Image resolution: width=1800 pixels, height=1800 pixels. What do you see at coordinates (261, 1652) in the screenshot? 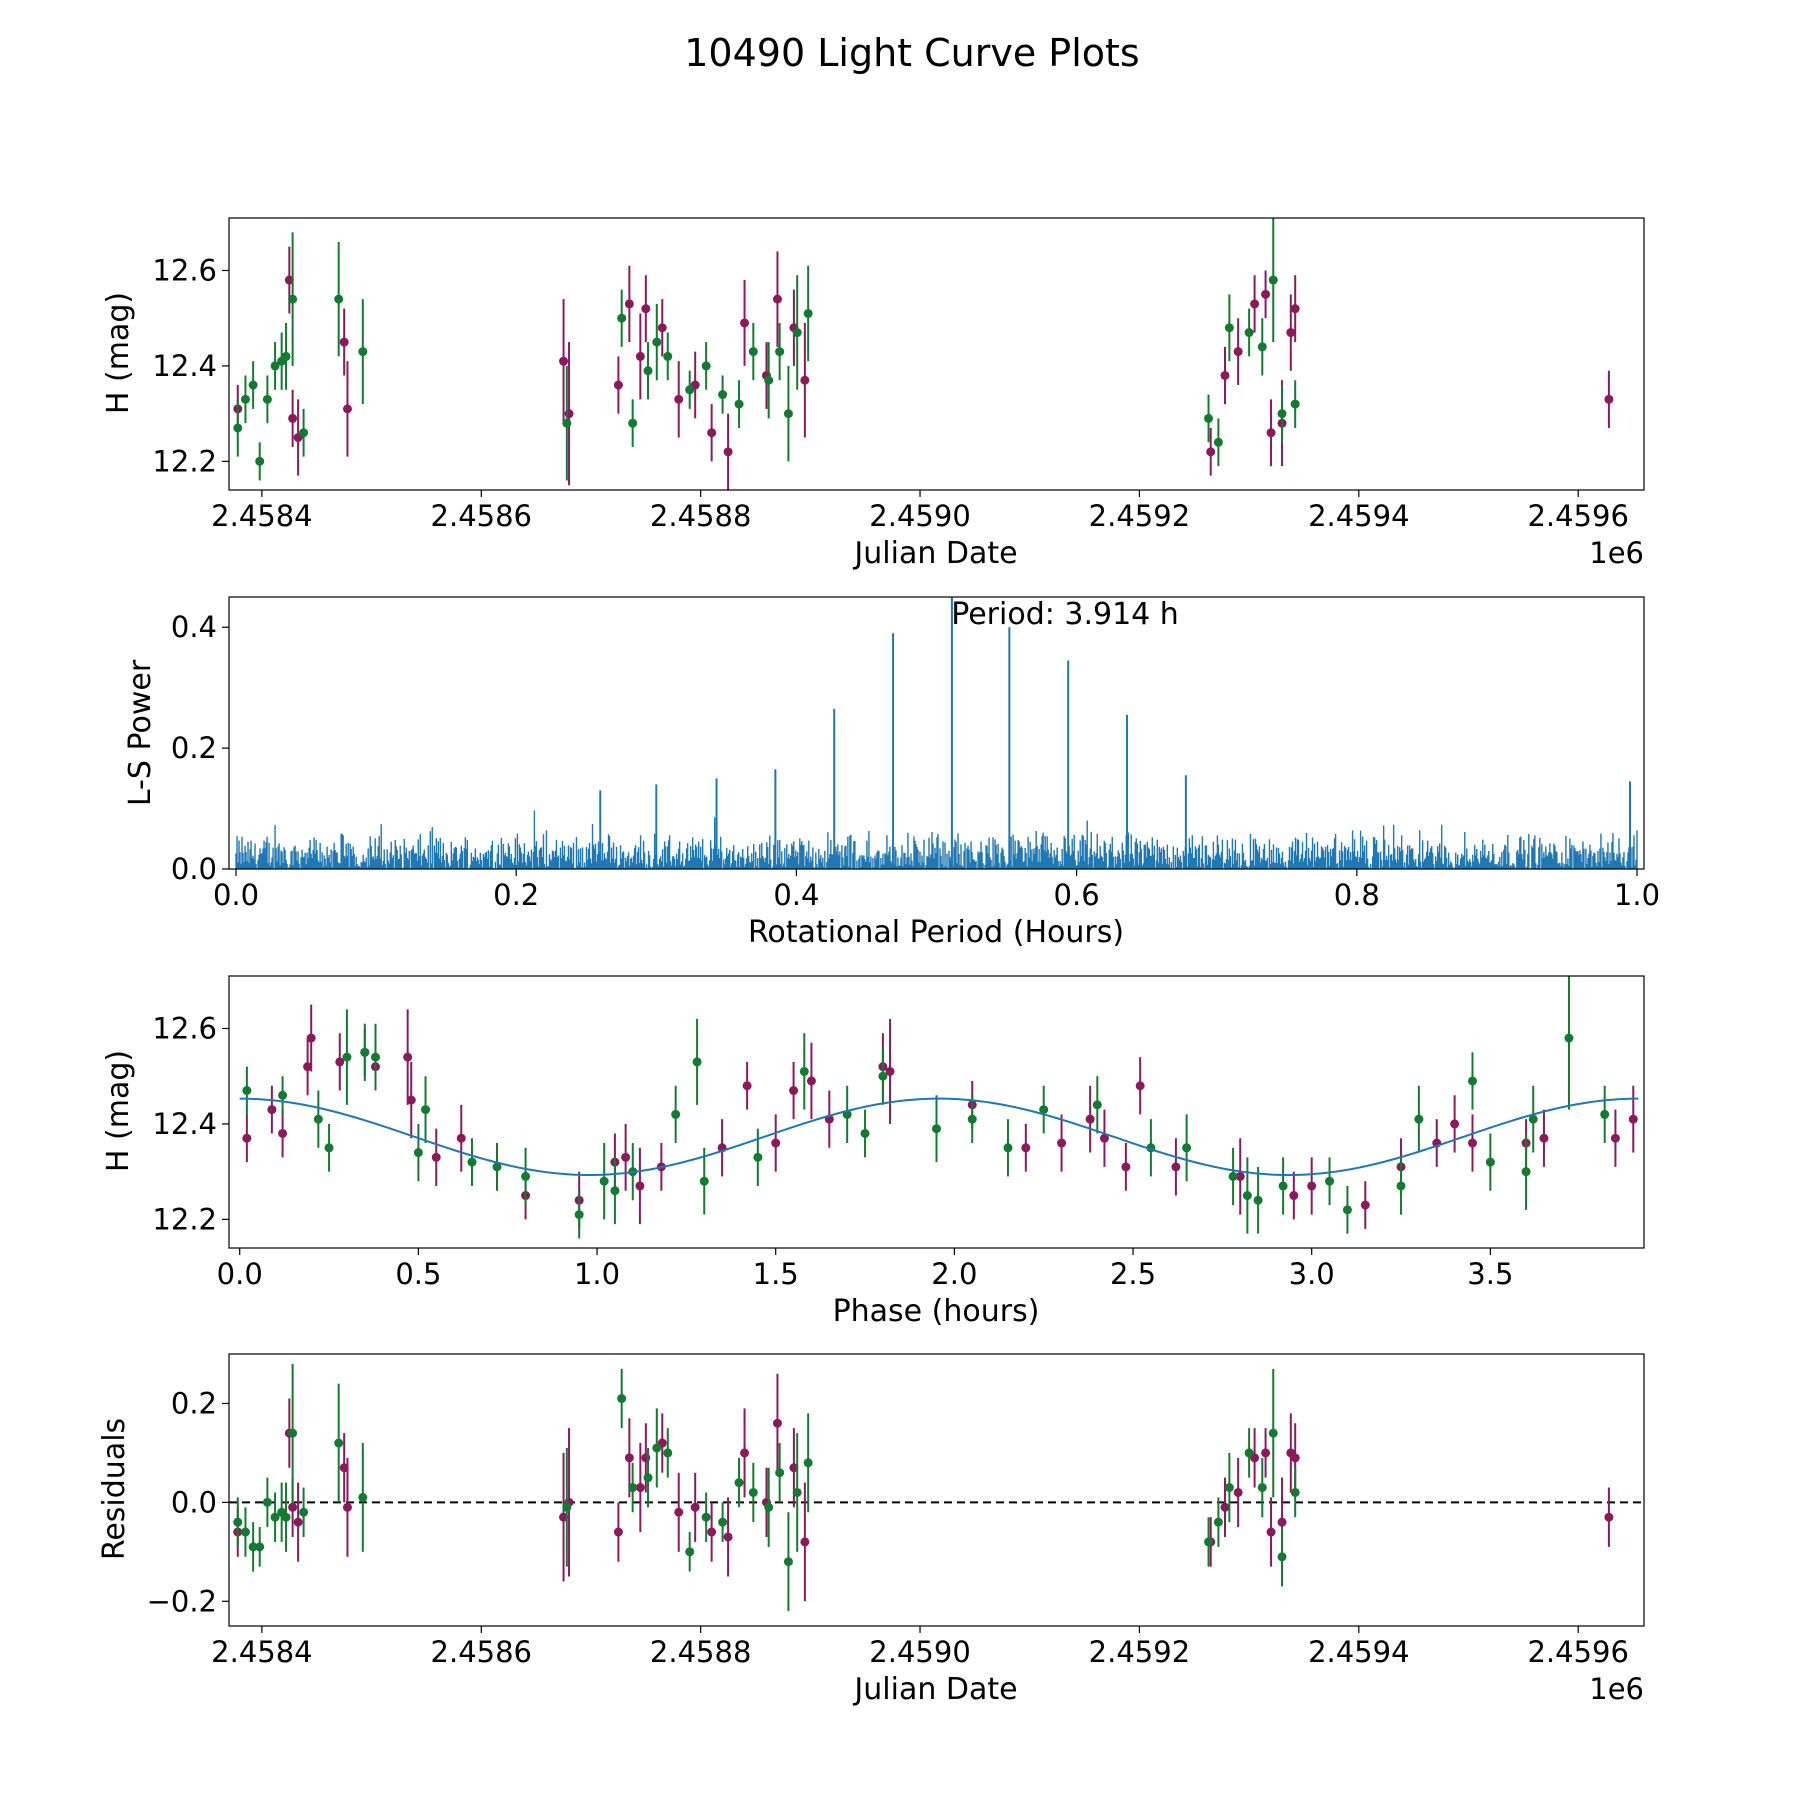
I see `residuals-xtick-label: 2.4584` at bounding box center [261, 1652].